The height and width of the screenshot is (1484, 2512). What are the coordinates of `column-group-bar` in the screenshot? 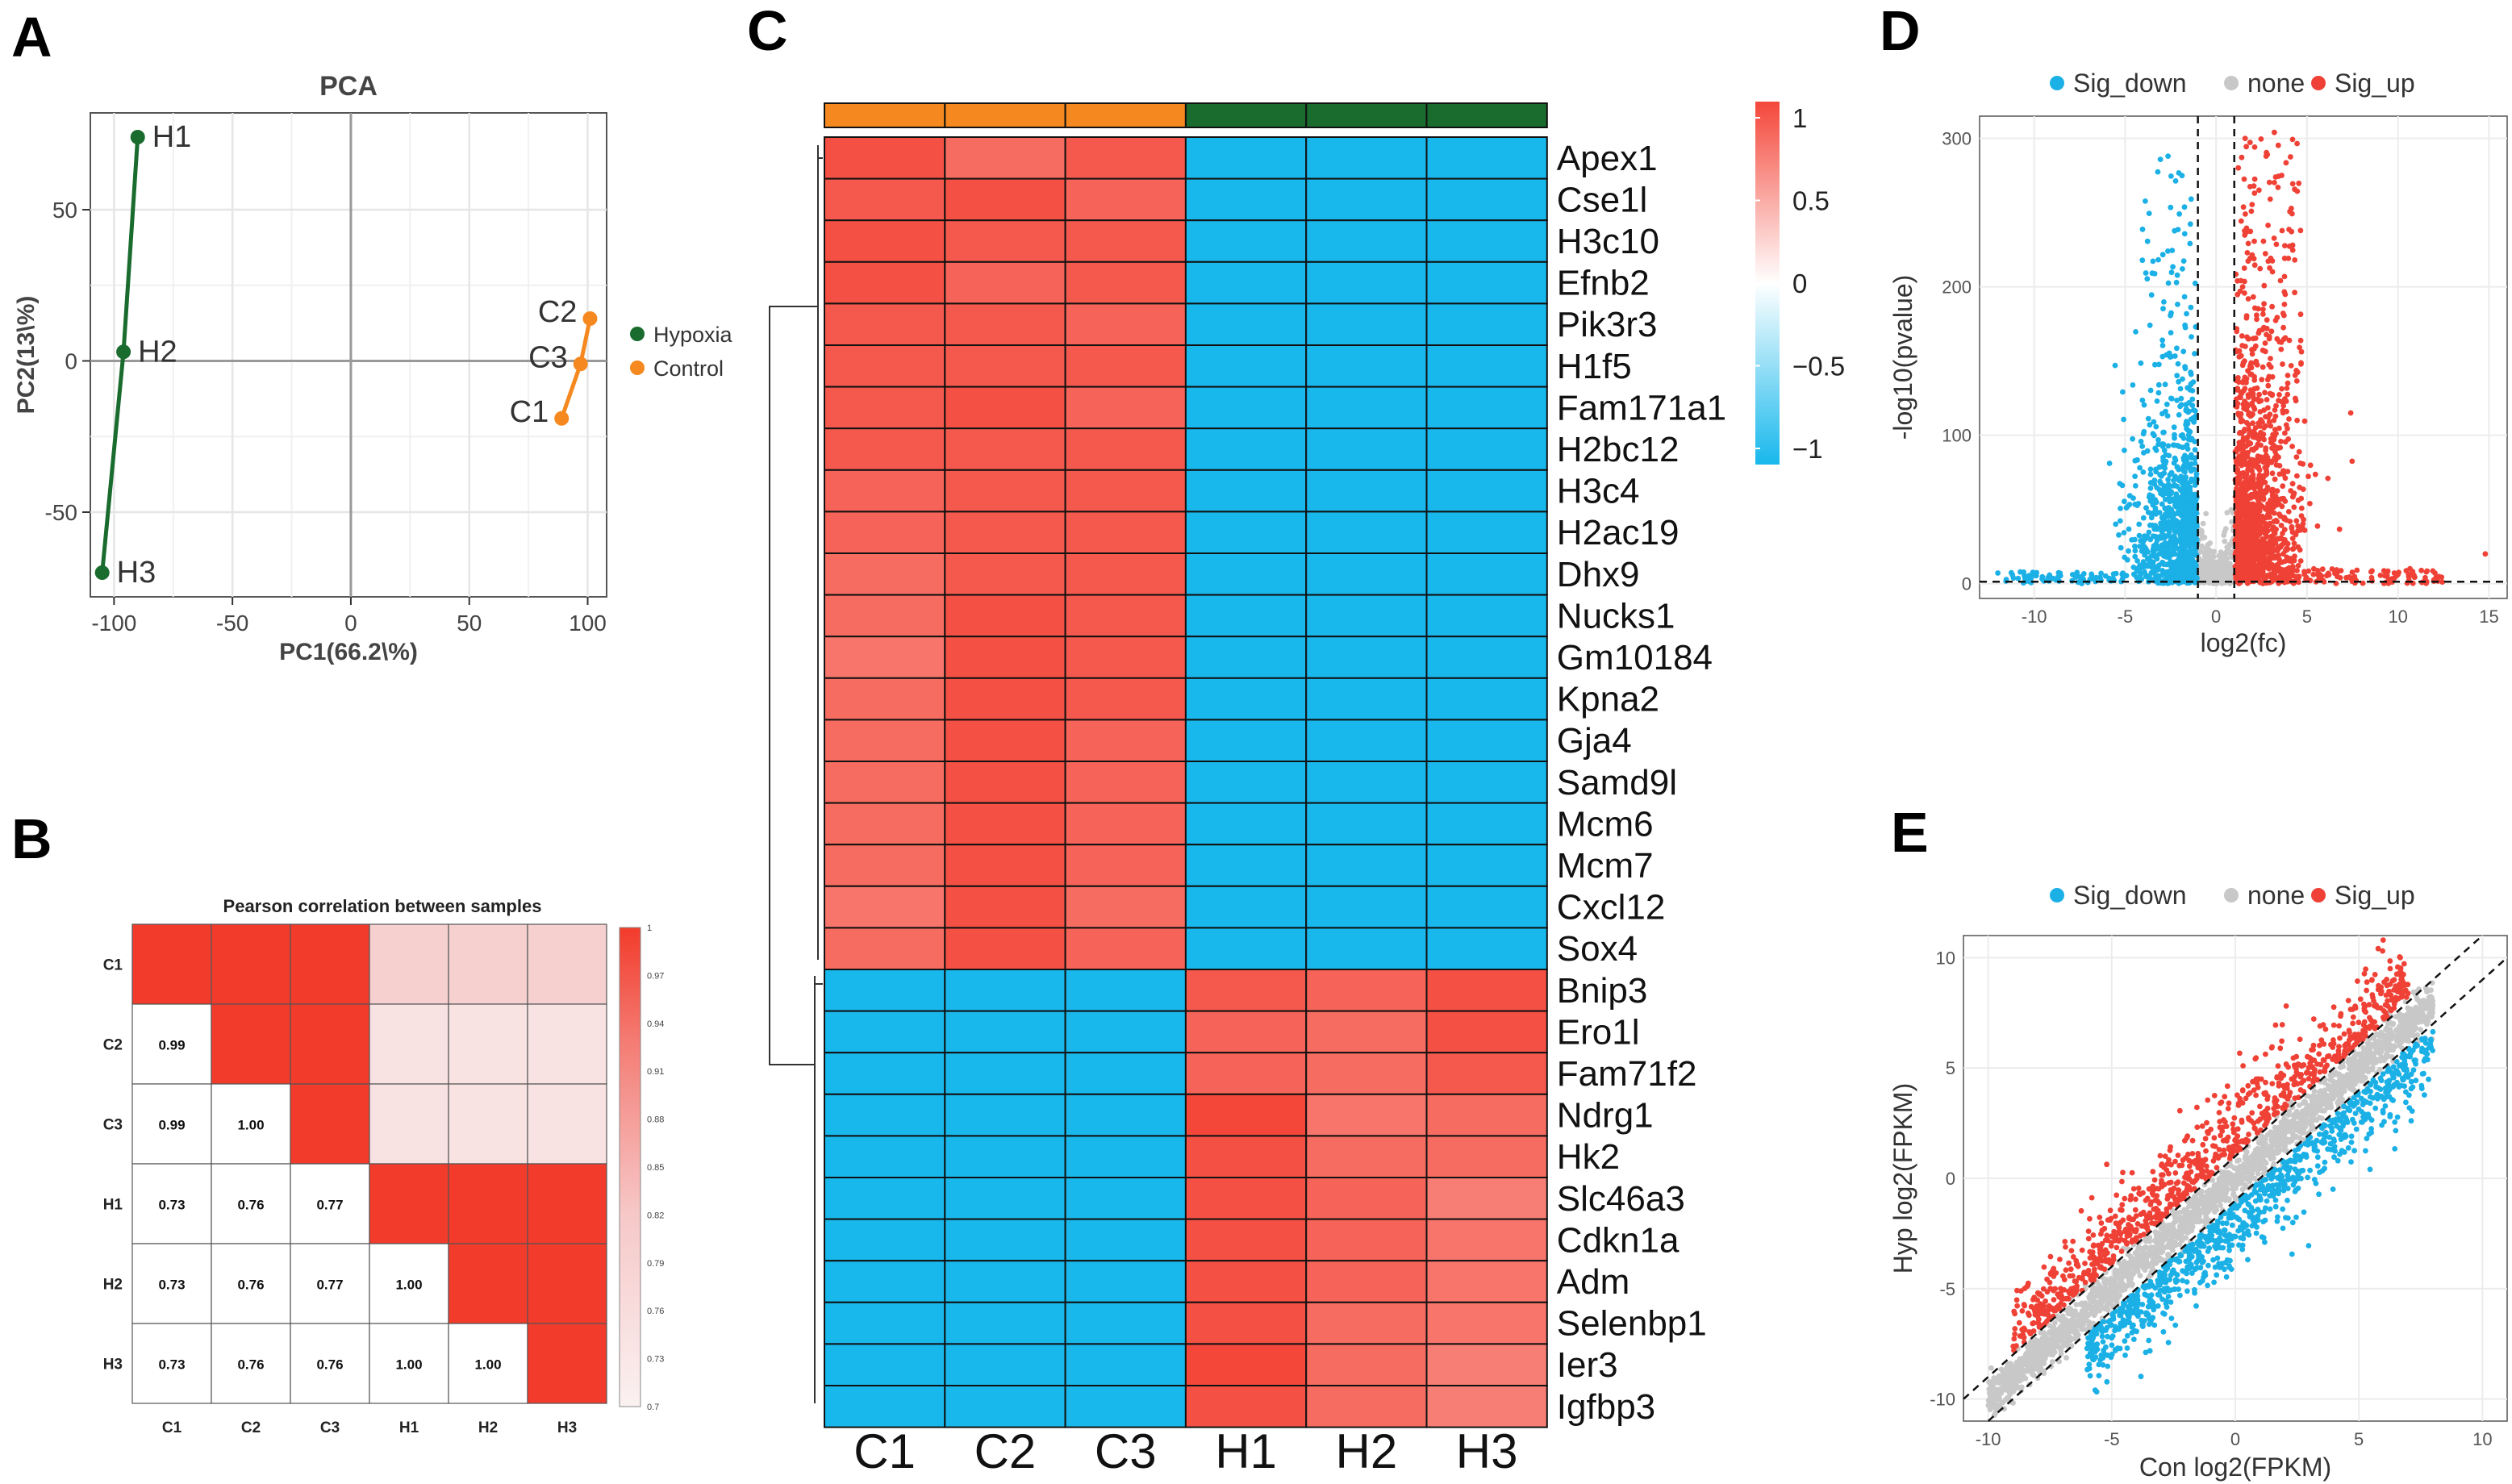 It's located at (1246, 115).